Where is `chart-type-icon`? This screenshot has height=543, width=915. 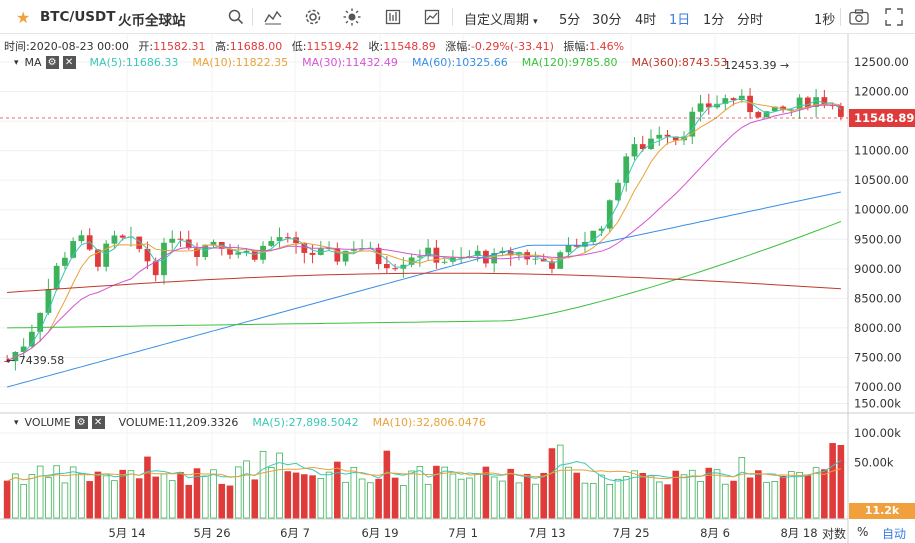 chart-type-icon is located at coordinates (393, 17).